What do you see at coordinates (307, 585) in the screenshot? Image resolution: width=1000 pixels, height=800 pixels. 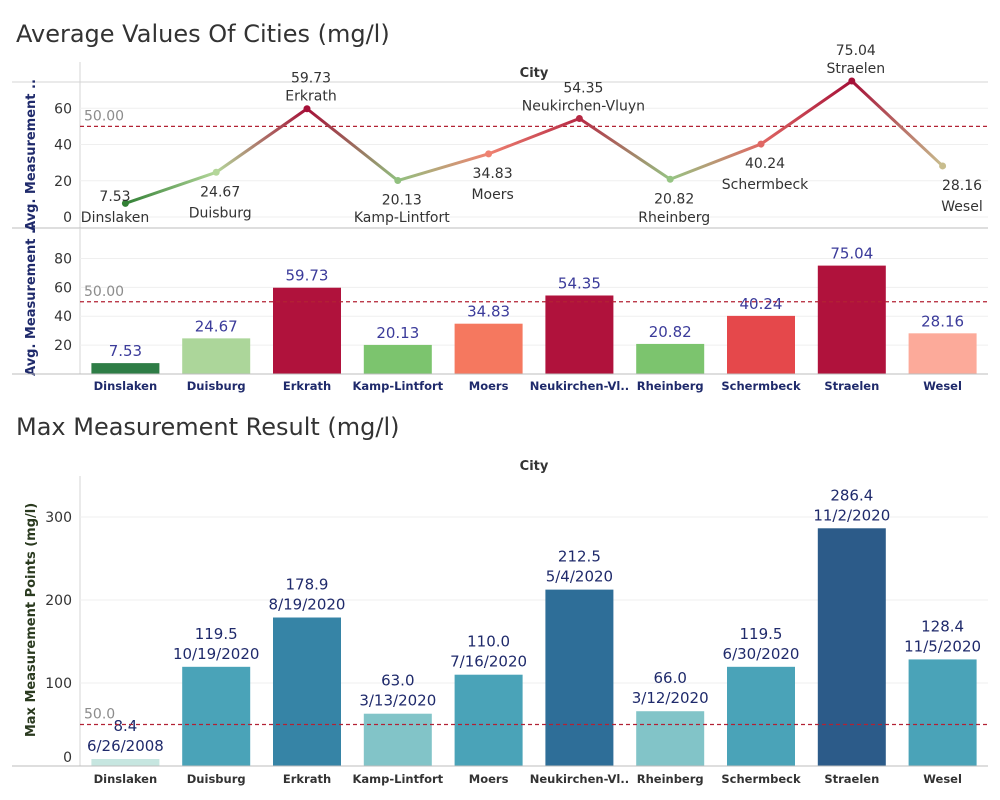 I see `bar2-value-label: 178.9` at bounding box center [307, 585].